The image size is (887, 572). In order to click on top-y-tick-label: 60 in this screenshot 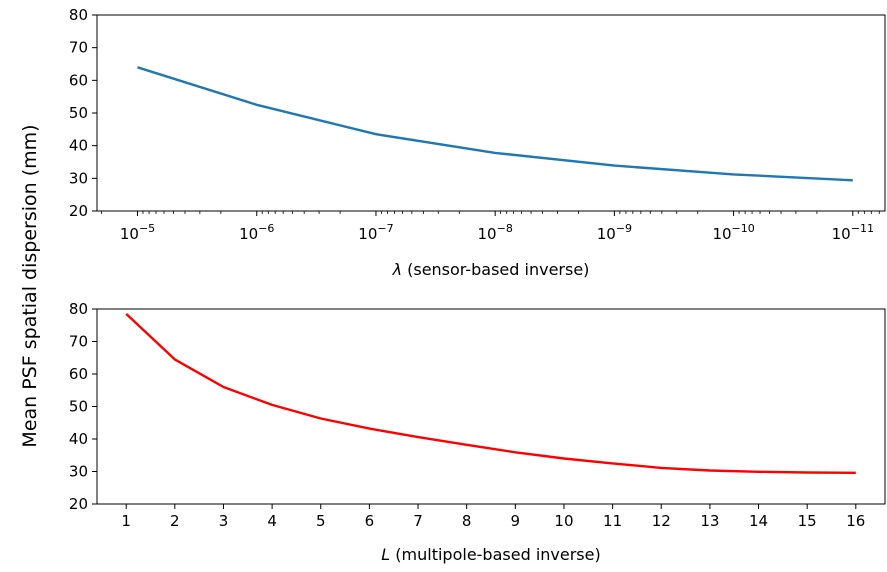, I will do `click(78, 80)`.